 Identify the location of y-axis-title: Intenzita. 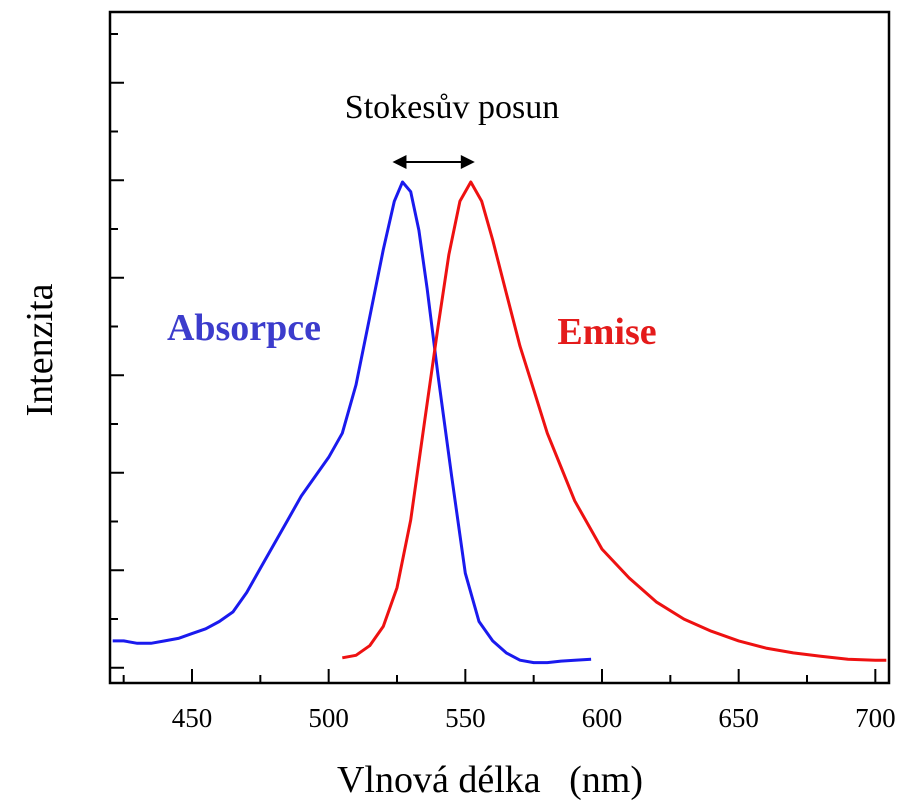
(40, 349).